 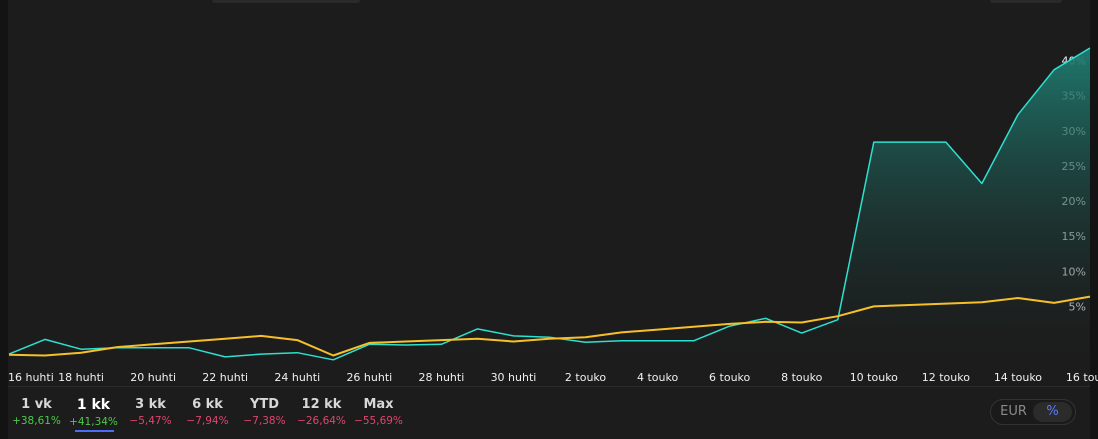 What do you see at coordinates (442, 377) in the screenshot?
I see `x-tick-label: 28 huhti` at bounding box center [442, 377].